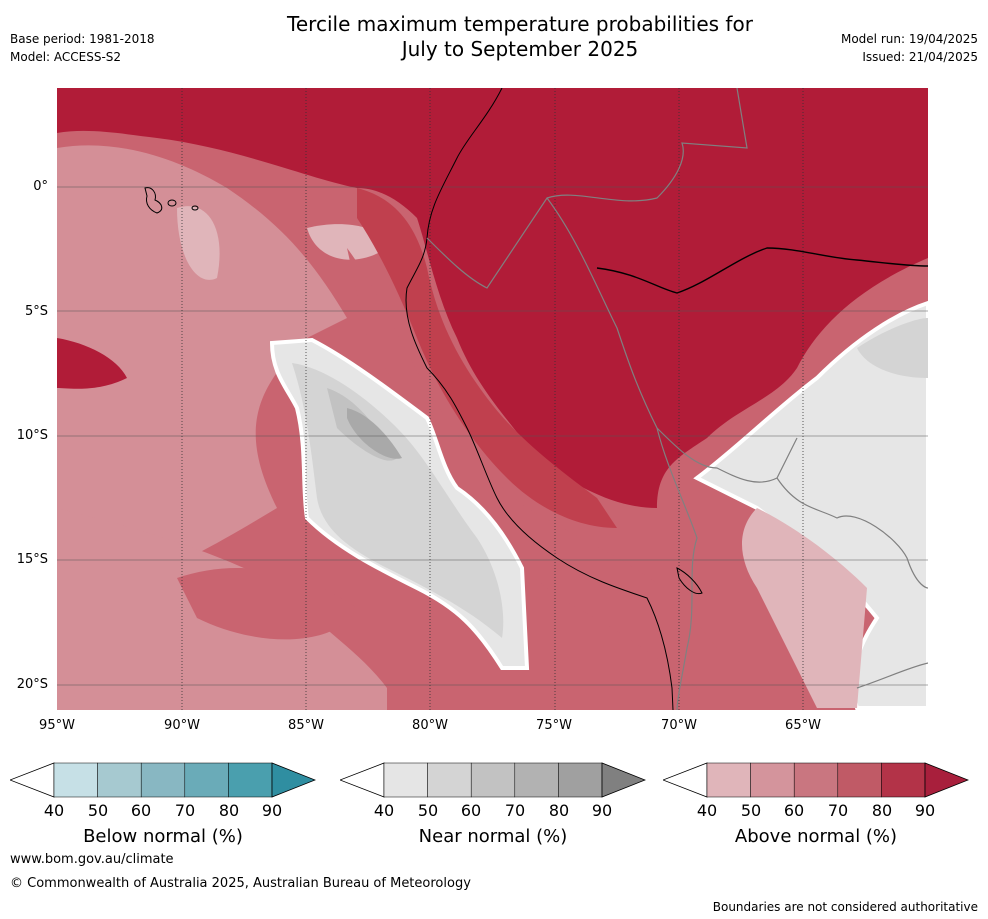  Describe the element at coordinates (559, 810) in the screenshot. I see `cb-near-tick: 80` at that location.